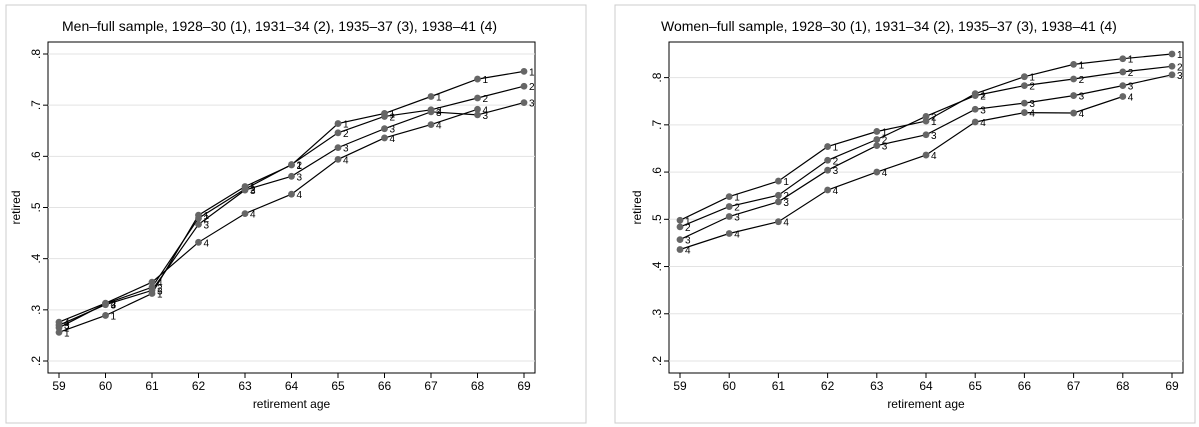 The height and width of the screenshot is (427, 1199). I want to click on y-tick-label: .4, so click(36, 258).